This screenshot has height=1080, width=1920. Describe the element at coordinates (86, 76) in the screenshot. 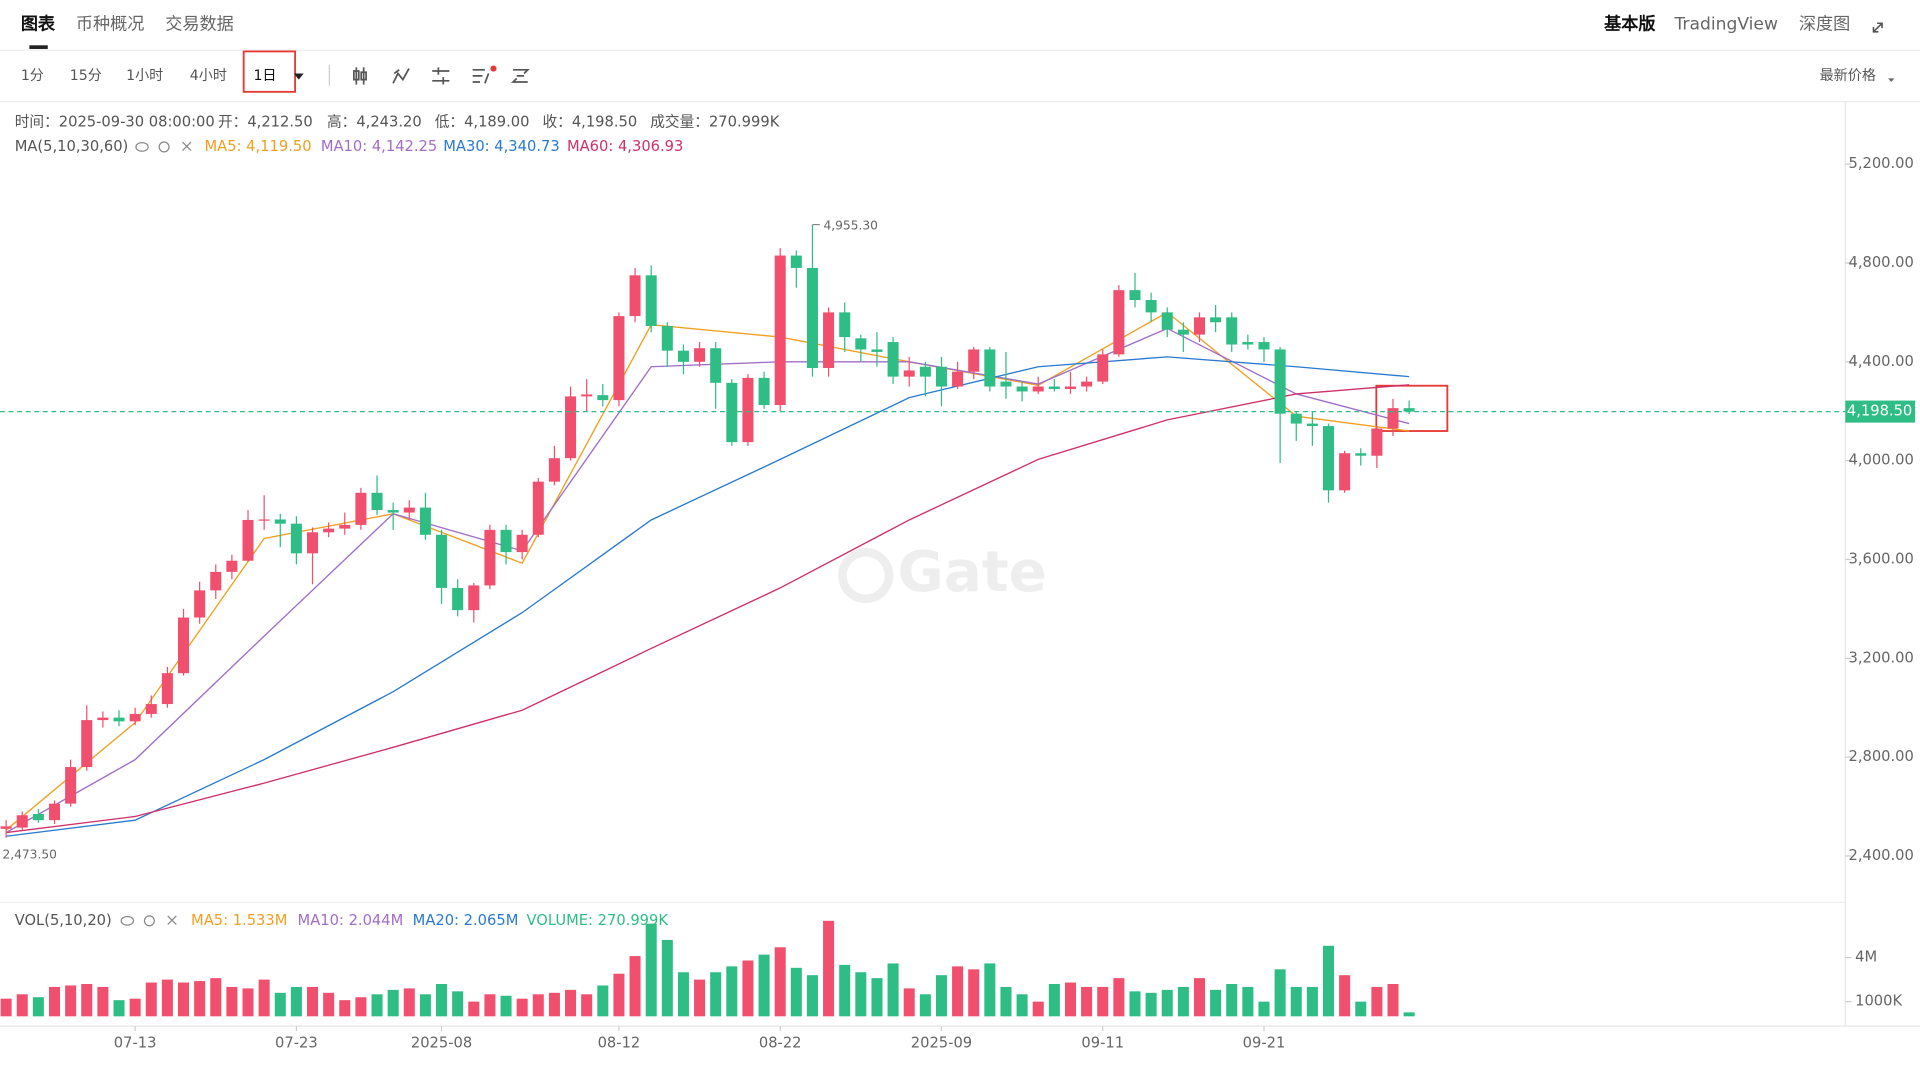

I see `interval: 15分` at that location.